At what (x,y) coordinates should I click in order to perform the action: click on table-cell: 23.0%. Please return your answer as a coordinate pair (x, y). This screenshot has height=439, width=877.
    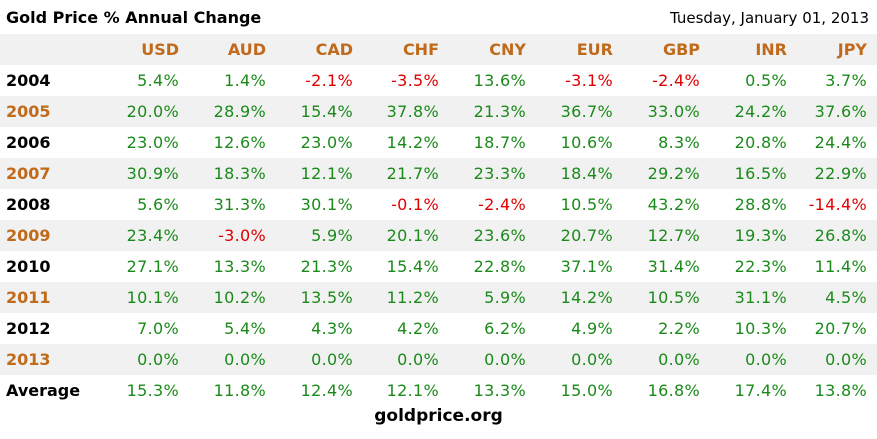
    Looking at the image, I should click on (152, 142).